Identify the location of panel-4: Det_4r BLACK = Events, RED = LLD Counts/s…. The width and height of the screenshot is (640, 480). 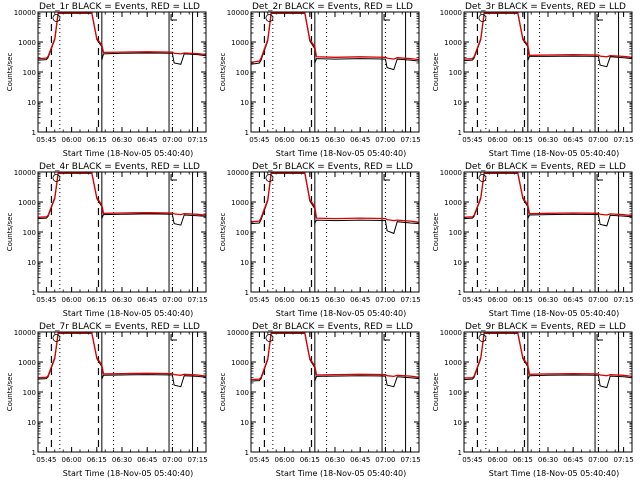
(107, 240).